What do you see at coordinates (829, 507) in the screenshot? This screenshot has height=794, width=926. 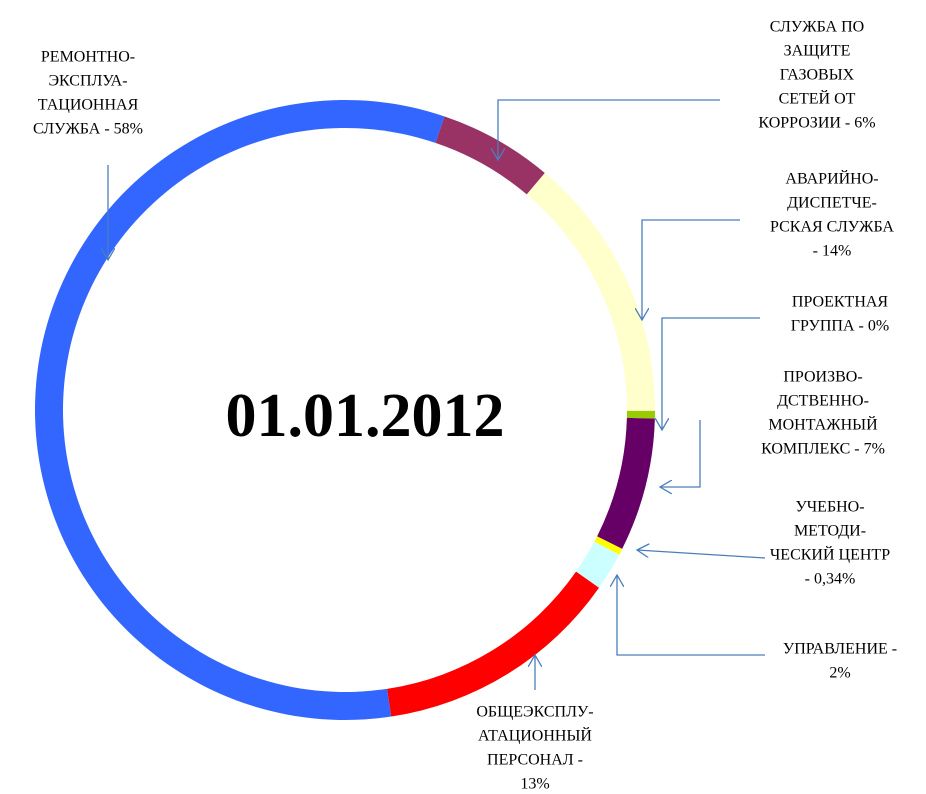 I see `data-label: УЧЕБНО-` at bounding box center [829, 507].